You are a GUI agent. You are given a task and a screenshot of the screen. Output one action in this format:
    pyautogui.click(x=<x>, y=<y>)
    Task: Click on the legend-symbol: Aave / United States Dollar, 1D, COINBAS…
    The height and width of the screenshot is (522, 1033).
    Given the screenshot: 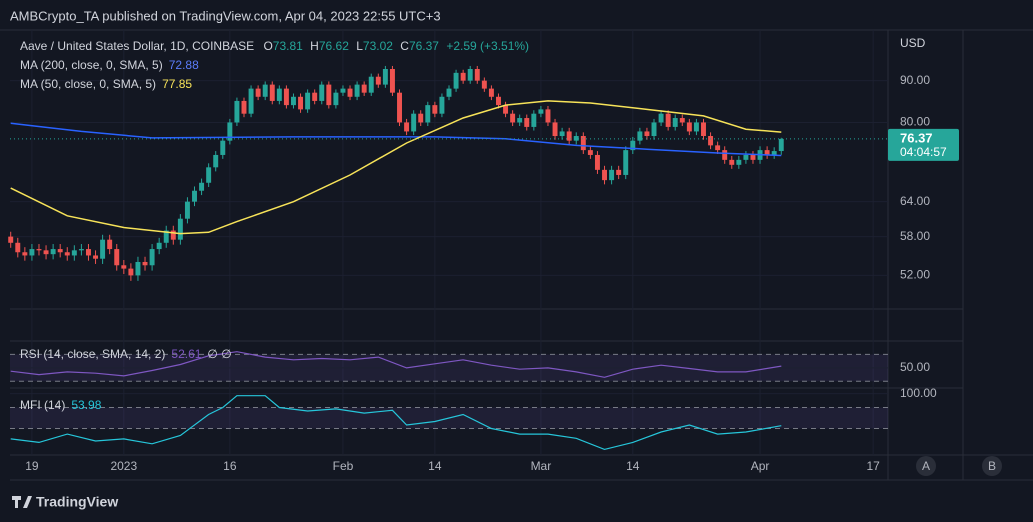 What is the action you would take?
    pyautogui.click(x=274, y=46)
    